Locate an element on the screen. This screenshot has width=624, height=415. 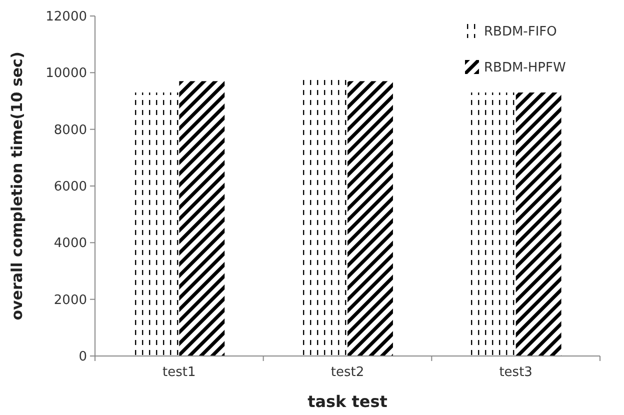
legend-label: RBDM-HPFW is located at coordinates (525, 68).